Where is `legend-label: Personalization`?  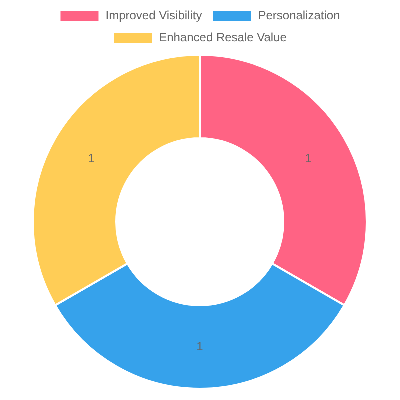
legend-label: Personalization is located at coordinates (299, 15).